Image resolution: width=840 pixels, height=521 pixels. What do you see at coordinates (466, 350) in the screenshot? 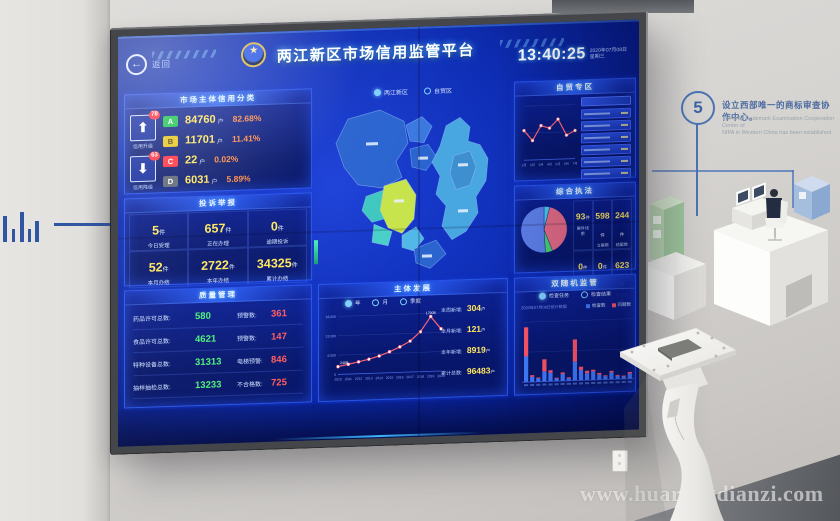
I see `development-stat: 本年新增: 8919户` at bounding box center [466, 350].